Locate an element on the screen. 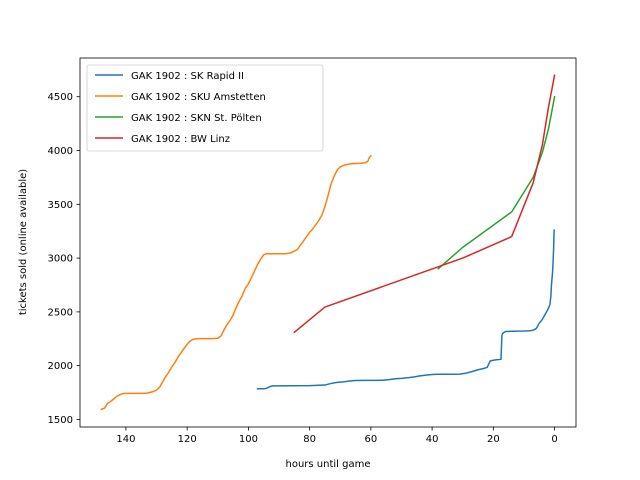  legend-label-2: GAK 1902 : SKU Amstetten is located at coordinates (198, 97).